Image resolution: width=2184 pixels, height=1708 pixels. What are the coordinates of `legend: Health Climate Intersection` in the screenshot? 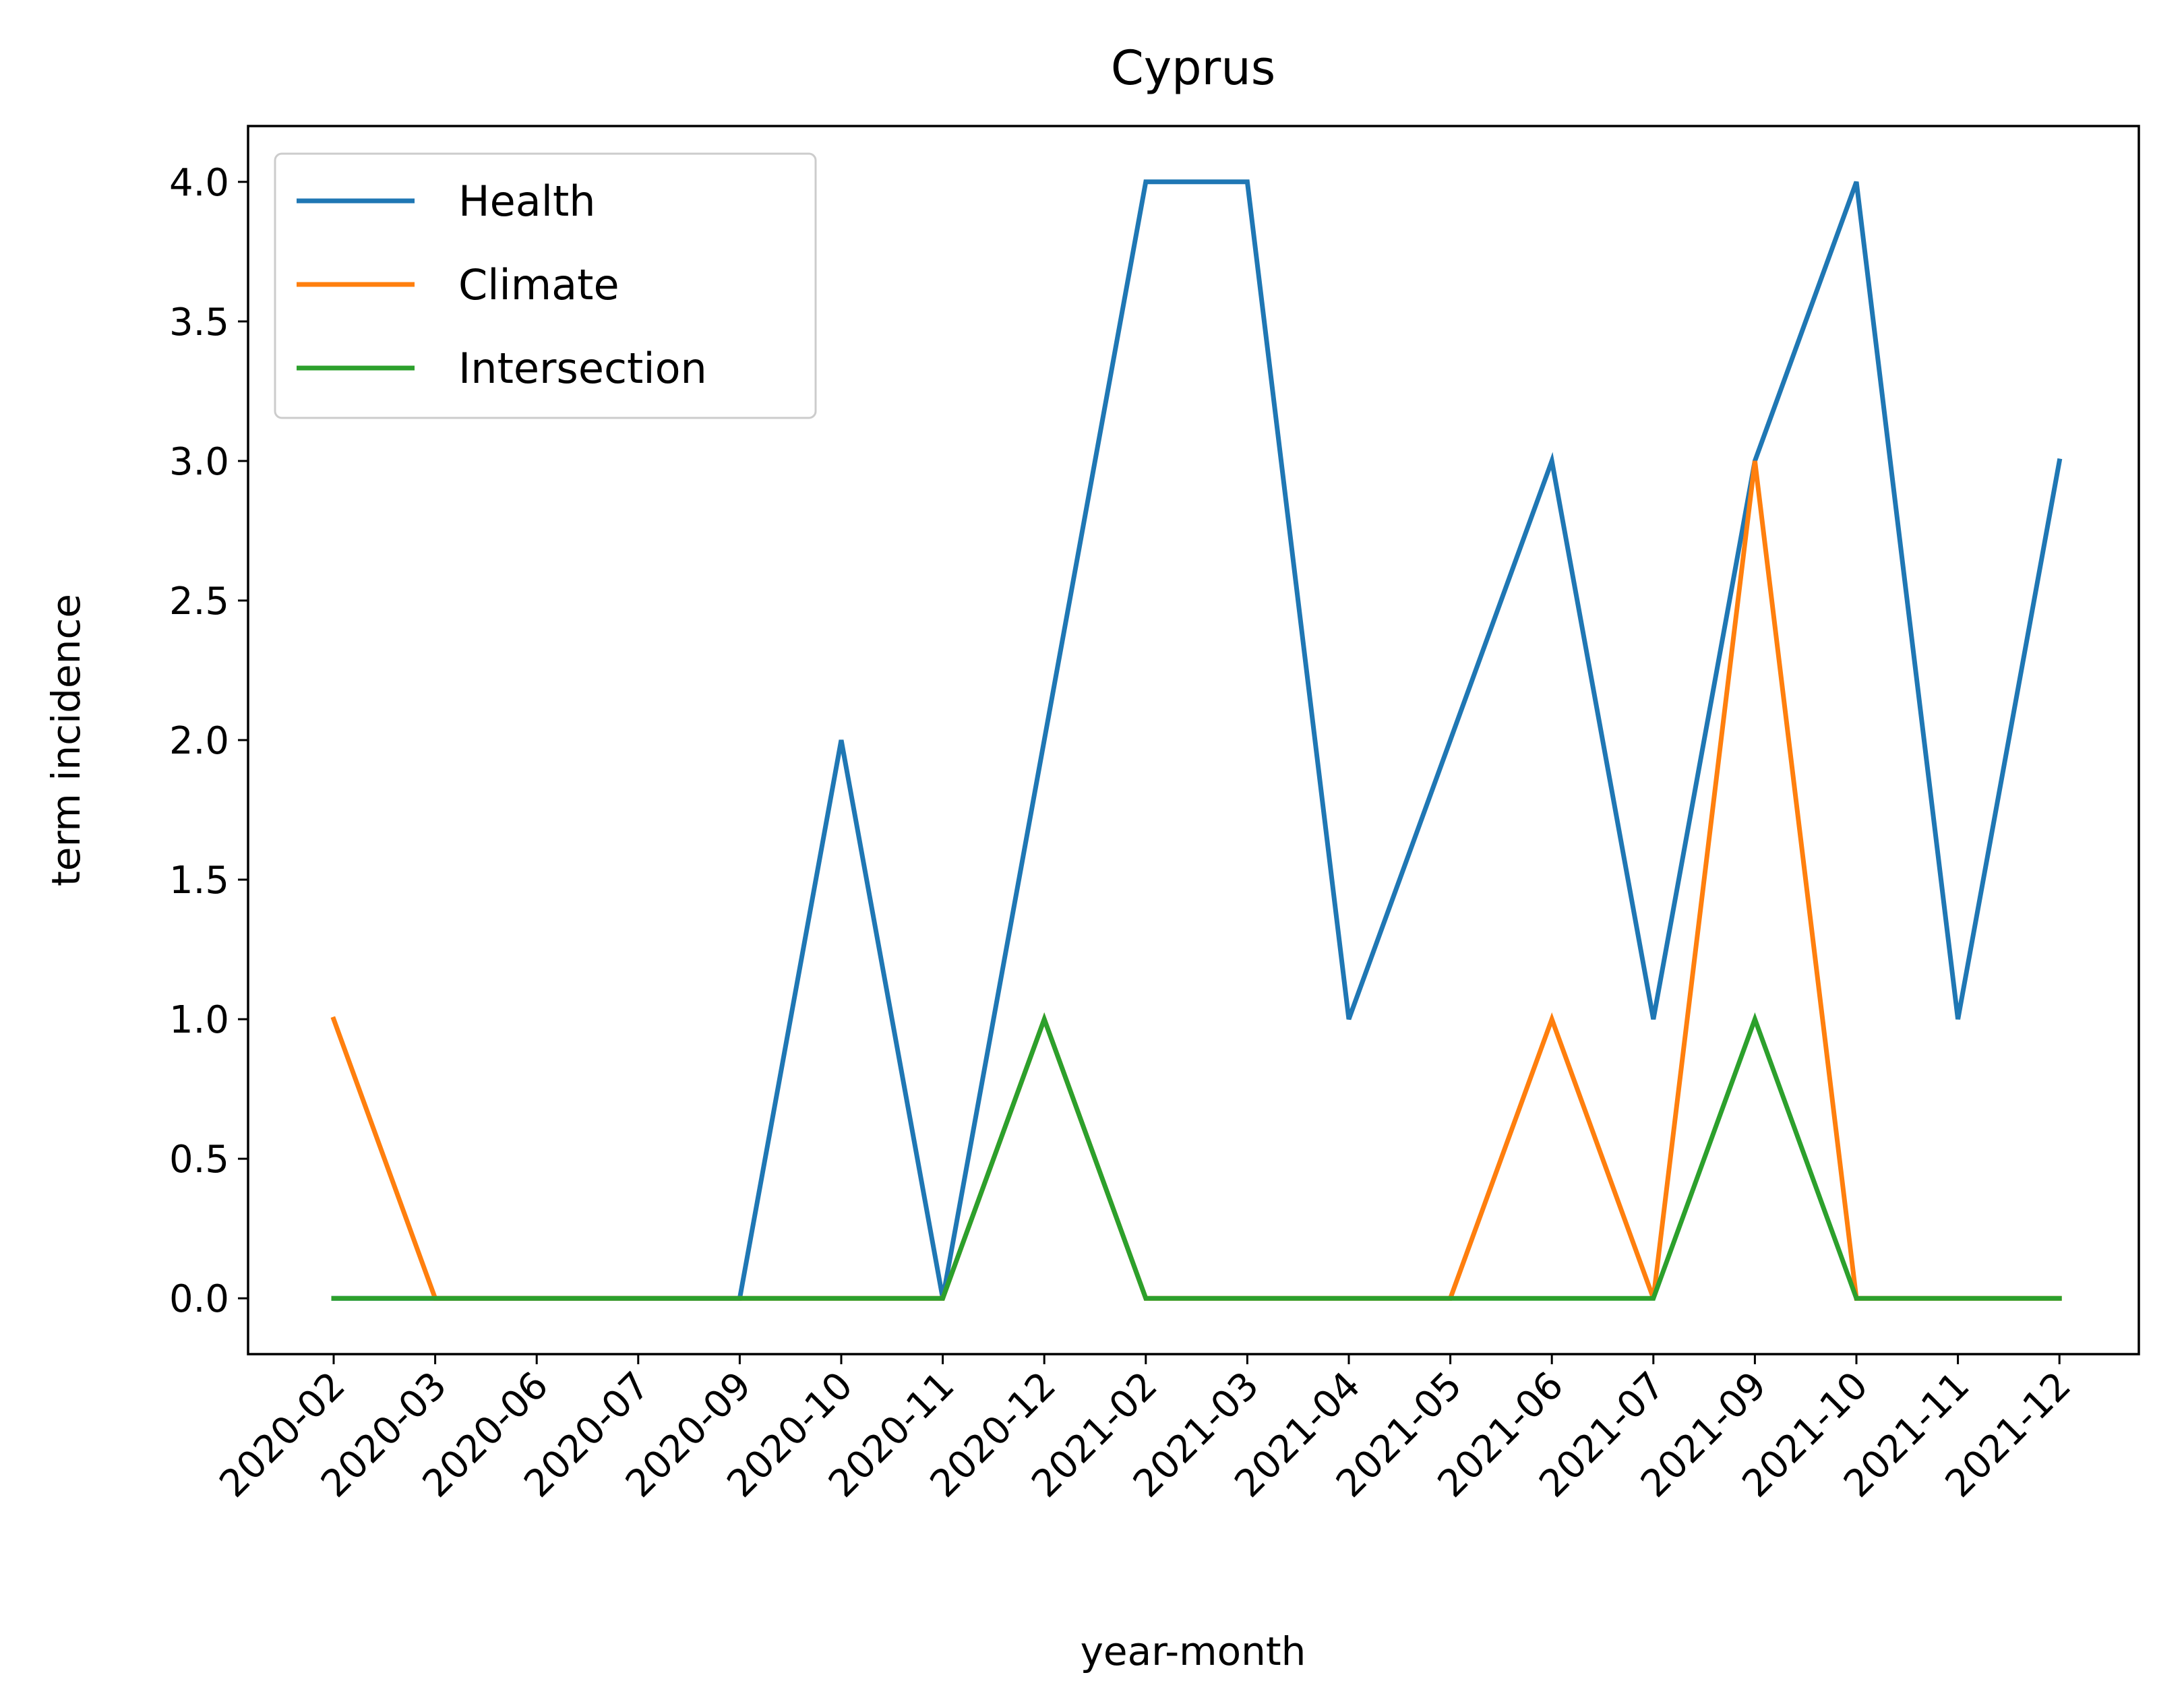 It's located at (545, 285).